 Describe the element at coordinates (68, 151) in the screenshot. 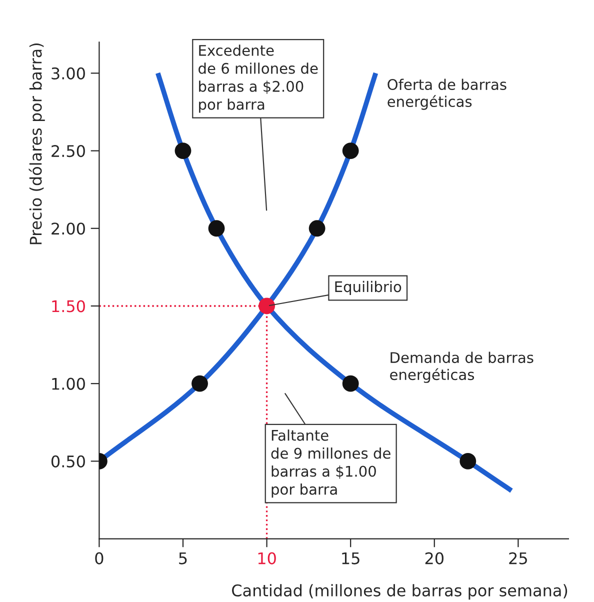

I see `y-tick-label: 2.50` at that location.